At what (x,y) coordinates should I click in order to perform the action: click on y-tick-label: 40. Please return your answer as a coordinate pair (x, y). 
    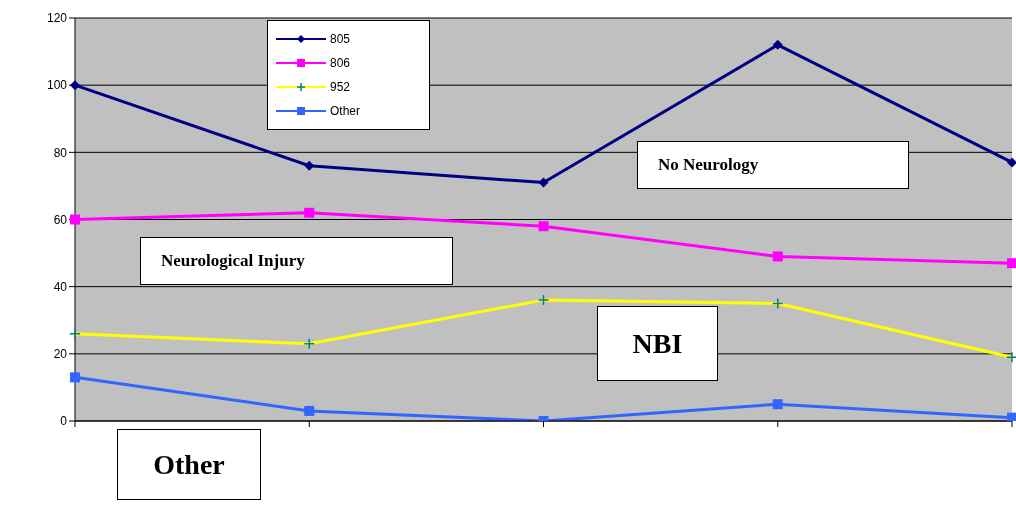
    Looking at the image, I should click on (60, 286).